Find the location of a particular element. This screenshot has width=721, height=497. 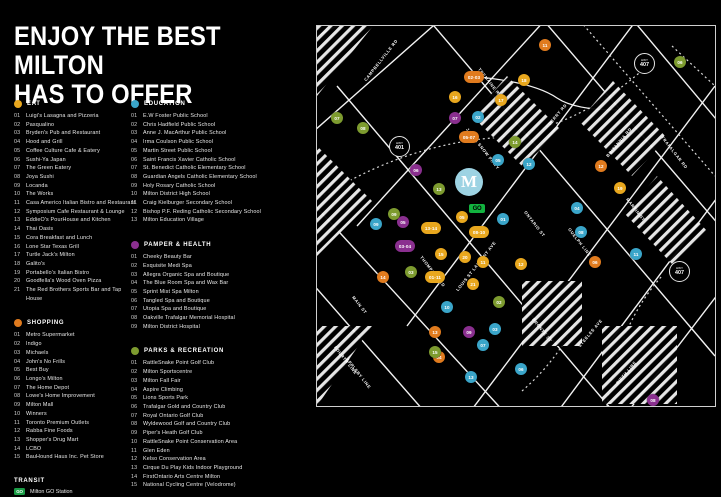

map-pin-eat-13-14: 13-14 is located at coordinates (431, 228).